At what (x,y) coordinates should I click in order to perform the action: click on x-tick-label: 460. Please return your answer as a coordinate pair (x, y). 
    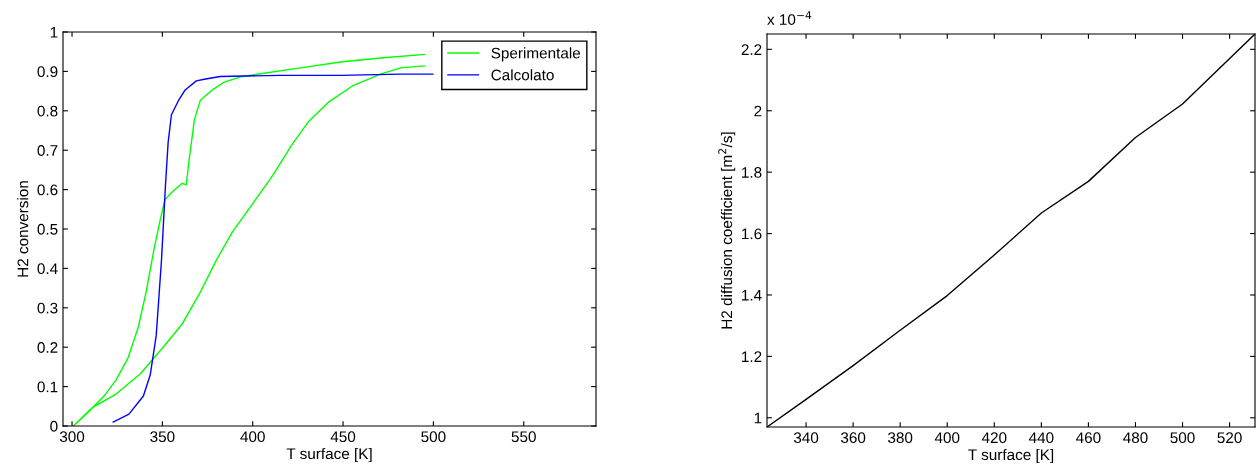
    Looking at the image, I should click on (1088, 438).